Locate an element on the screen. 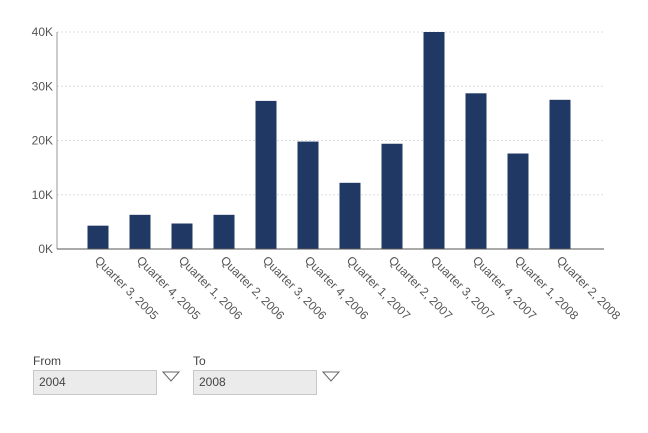 The image size is (648, 433). from-filter: From 2004 is located at coordinates (107, 374).